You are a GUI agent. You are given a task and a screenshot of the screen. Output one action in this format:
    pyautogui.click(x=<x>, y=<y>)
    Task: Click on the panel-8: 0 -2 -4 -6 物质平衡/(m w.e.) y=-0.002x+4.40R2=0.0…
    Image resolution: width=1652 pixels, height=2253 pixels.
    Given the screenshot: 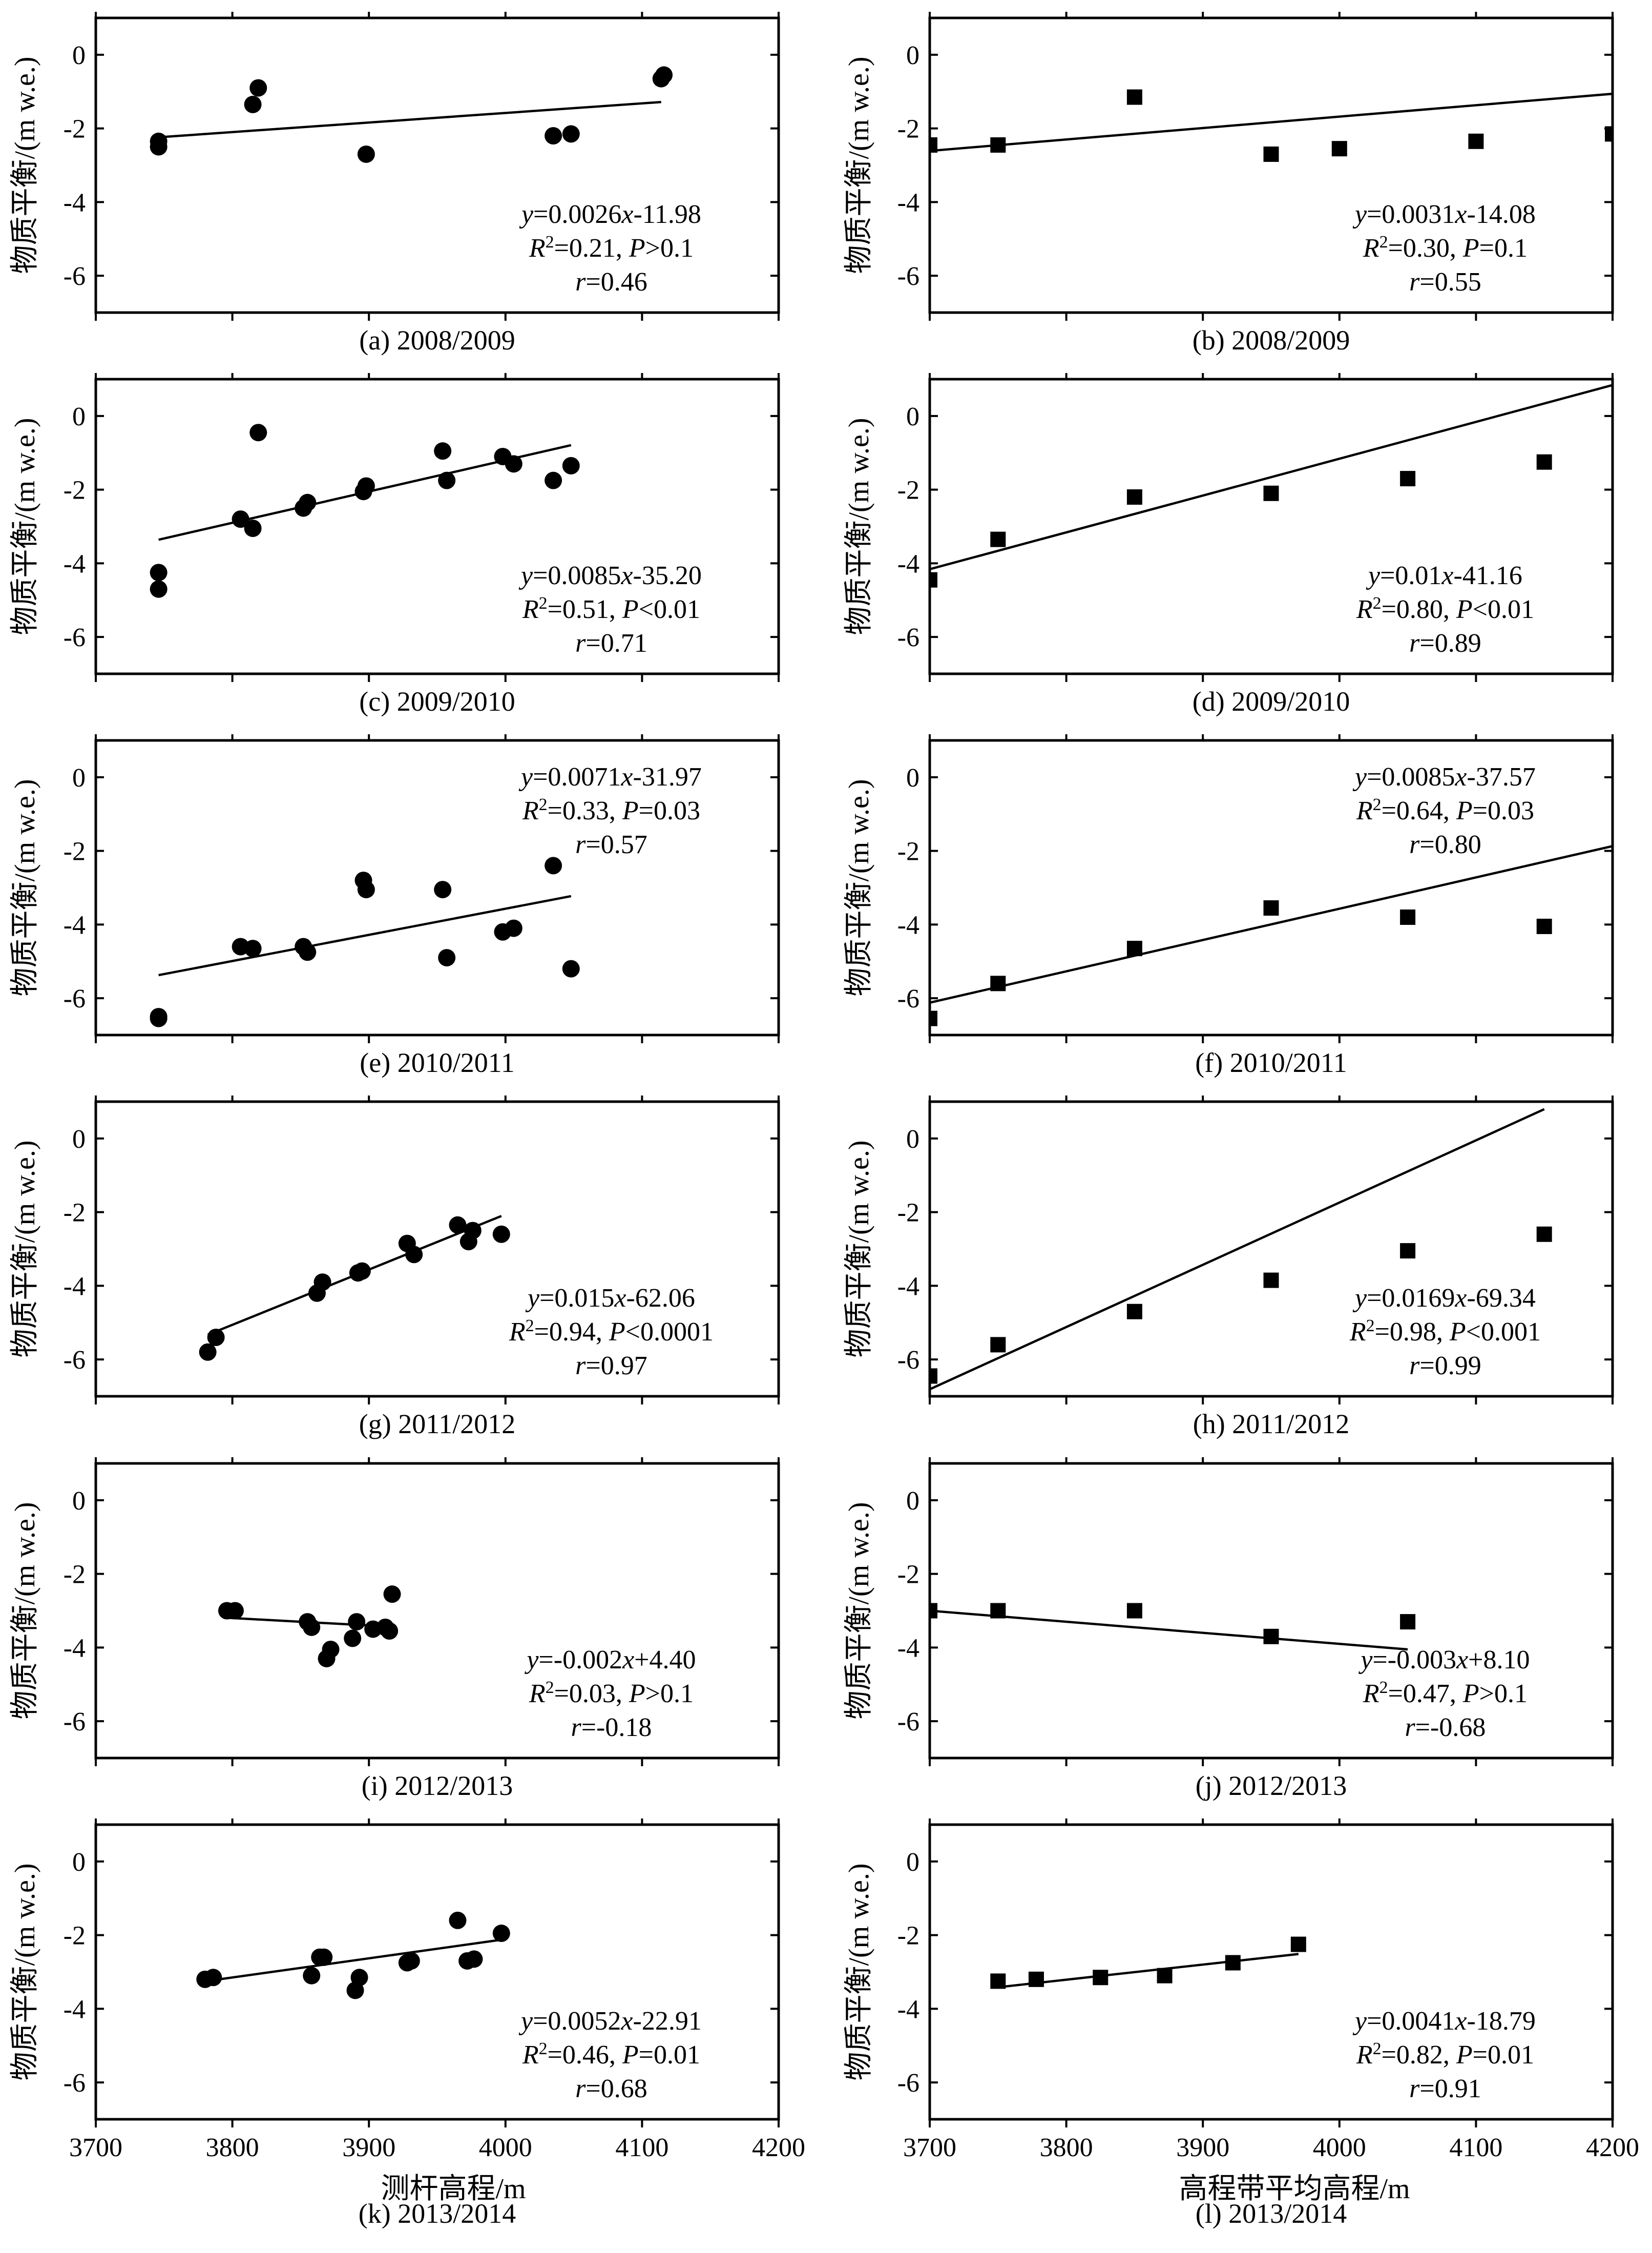 What is the action you would take?
    pyautogui.click(x=394, y=1629)
    